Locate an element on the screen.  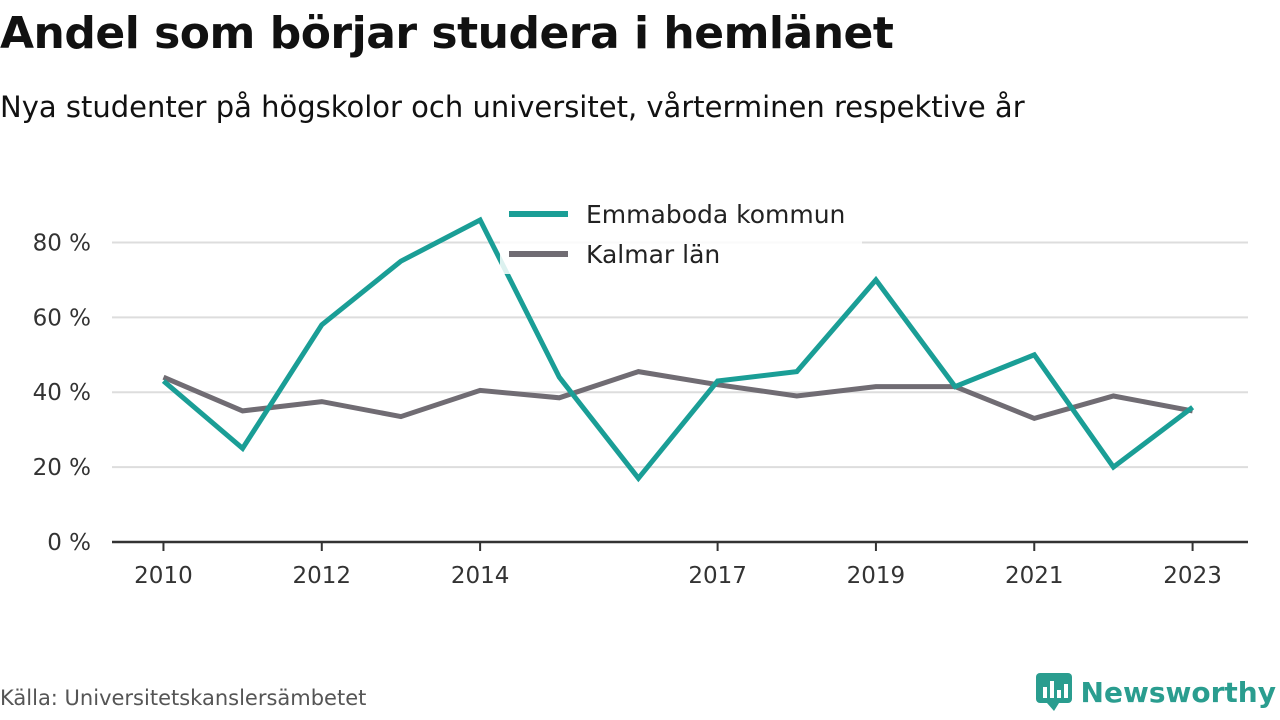
legend: Emmaboda kommun Kalmar län is located at coordinates (681, 235).